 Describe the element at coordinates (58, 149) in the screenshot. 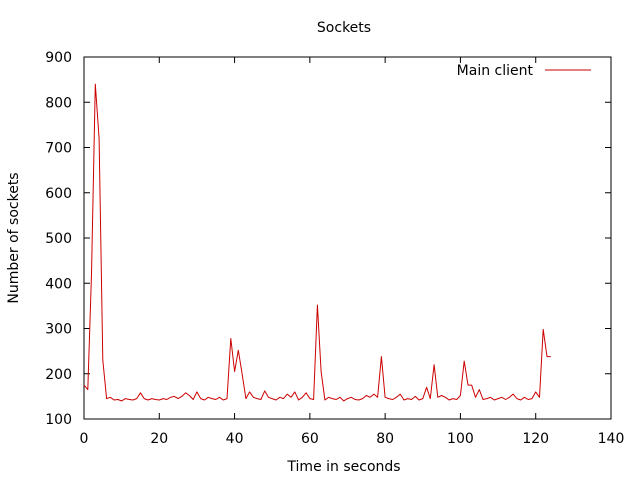

I see `y-tick-label: 700` at that location.